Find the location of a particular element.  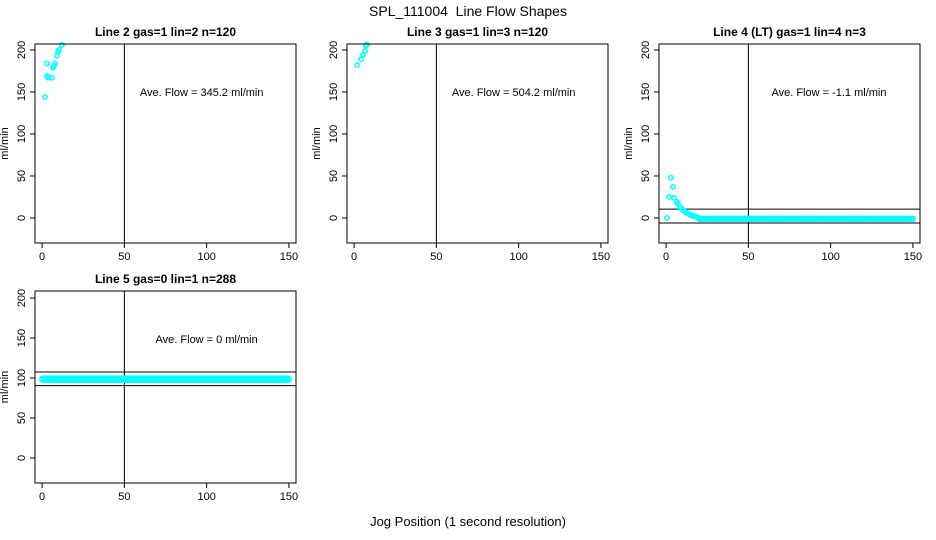

ave-flow-annotation: Ave. Flow = 504.2 ml/min is located at coordinates (514, 93).